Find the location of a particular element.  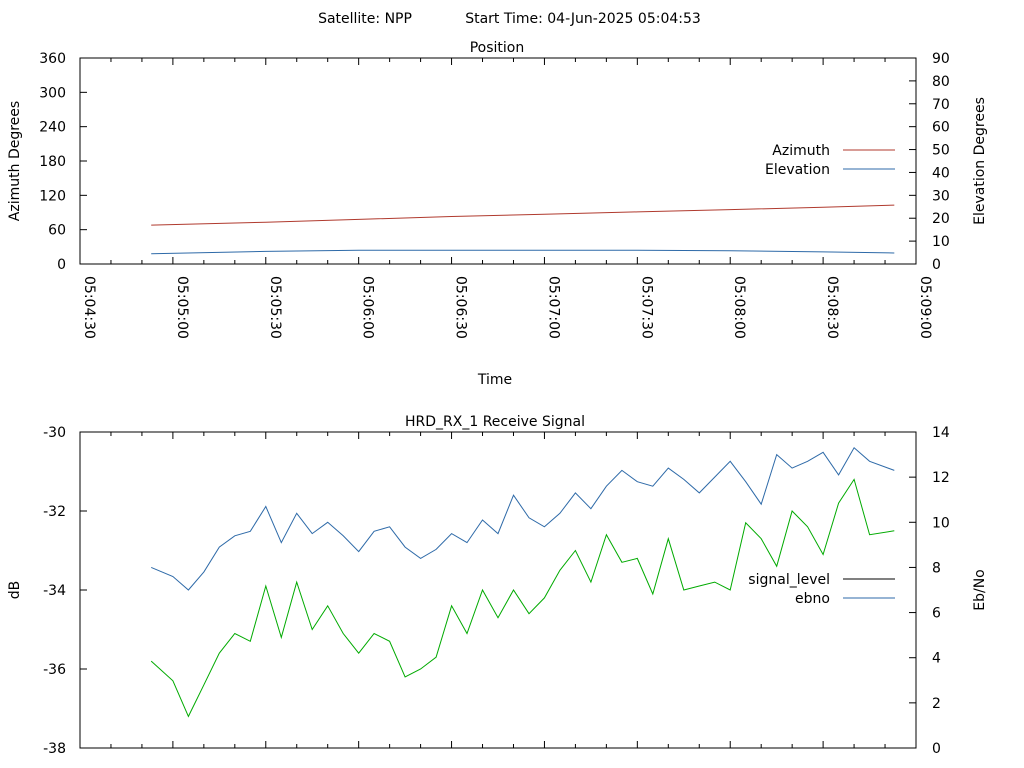

y-tick-label: 120 is located at coordinates (52, 196).